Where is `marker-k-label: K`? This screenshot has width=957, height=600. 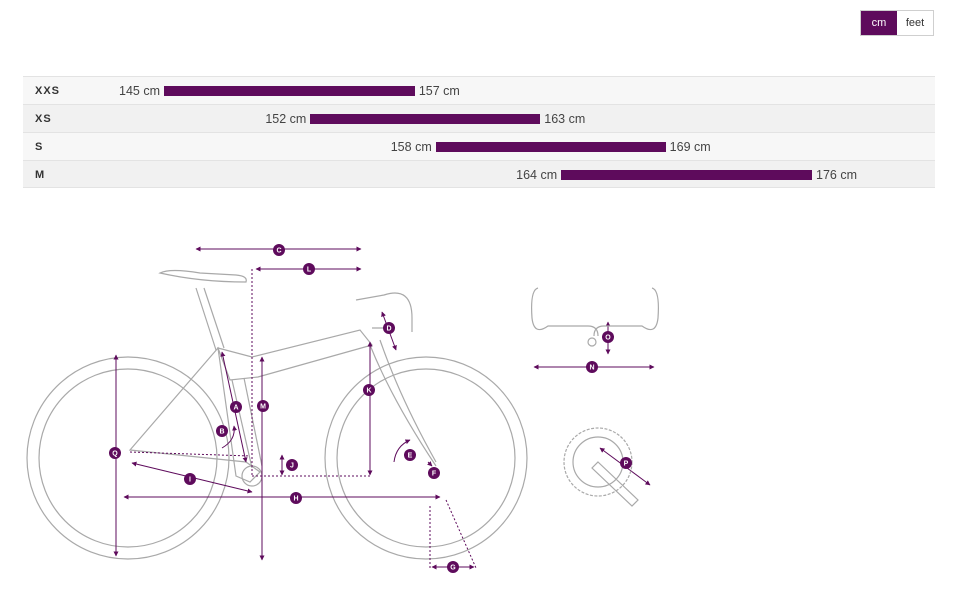
marker-k-label: K is located at coordinates (368, 391).